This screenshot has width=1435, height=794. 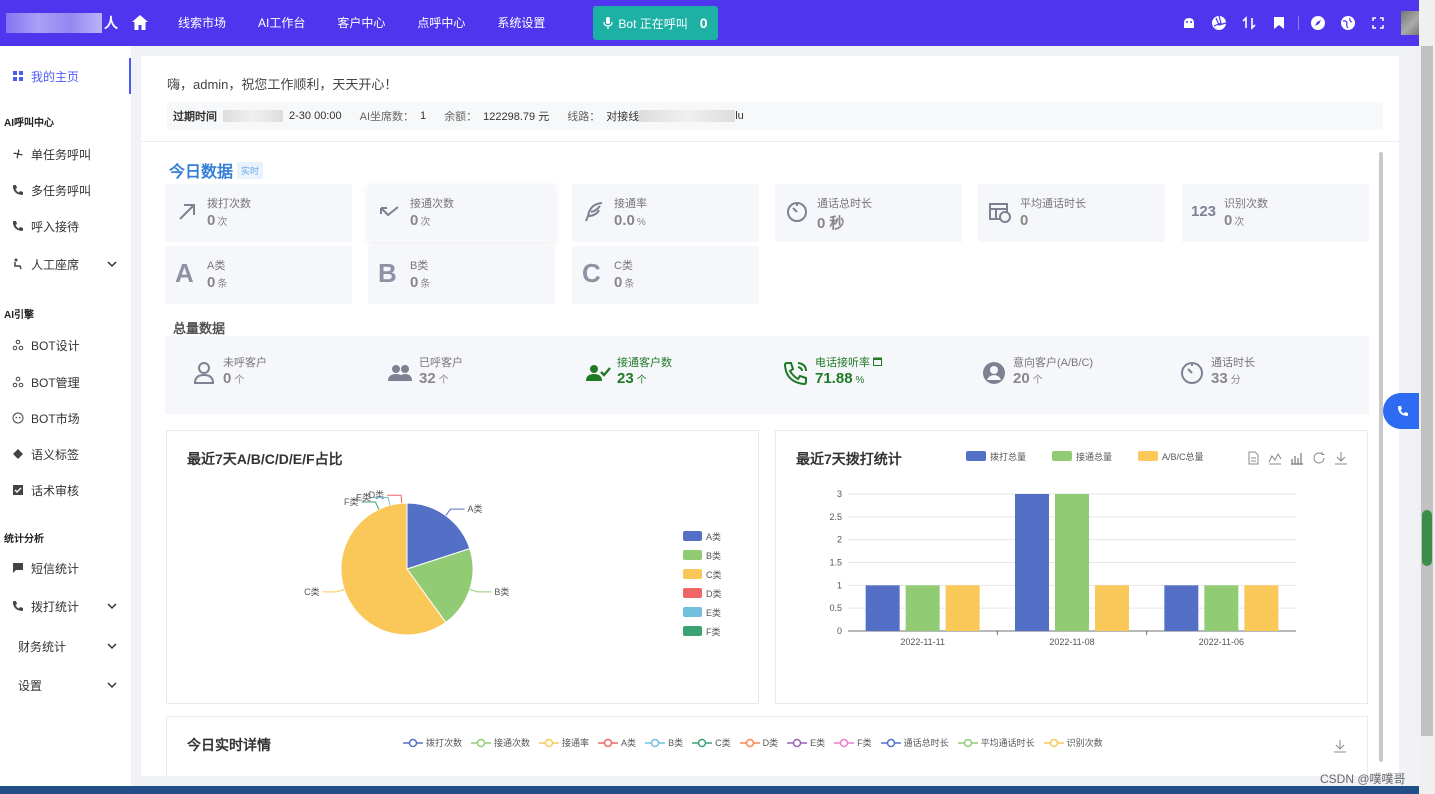 I want to click on realtime-legend-item: F类, so click(x=853, y=742).